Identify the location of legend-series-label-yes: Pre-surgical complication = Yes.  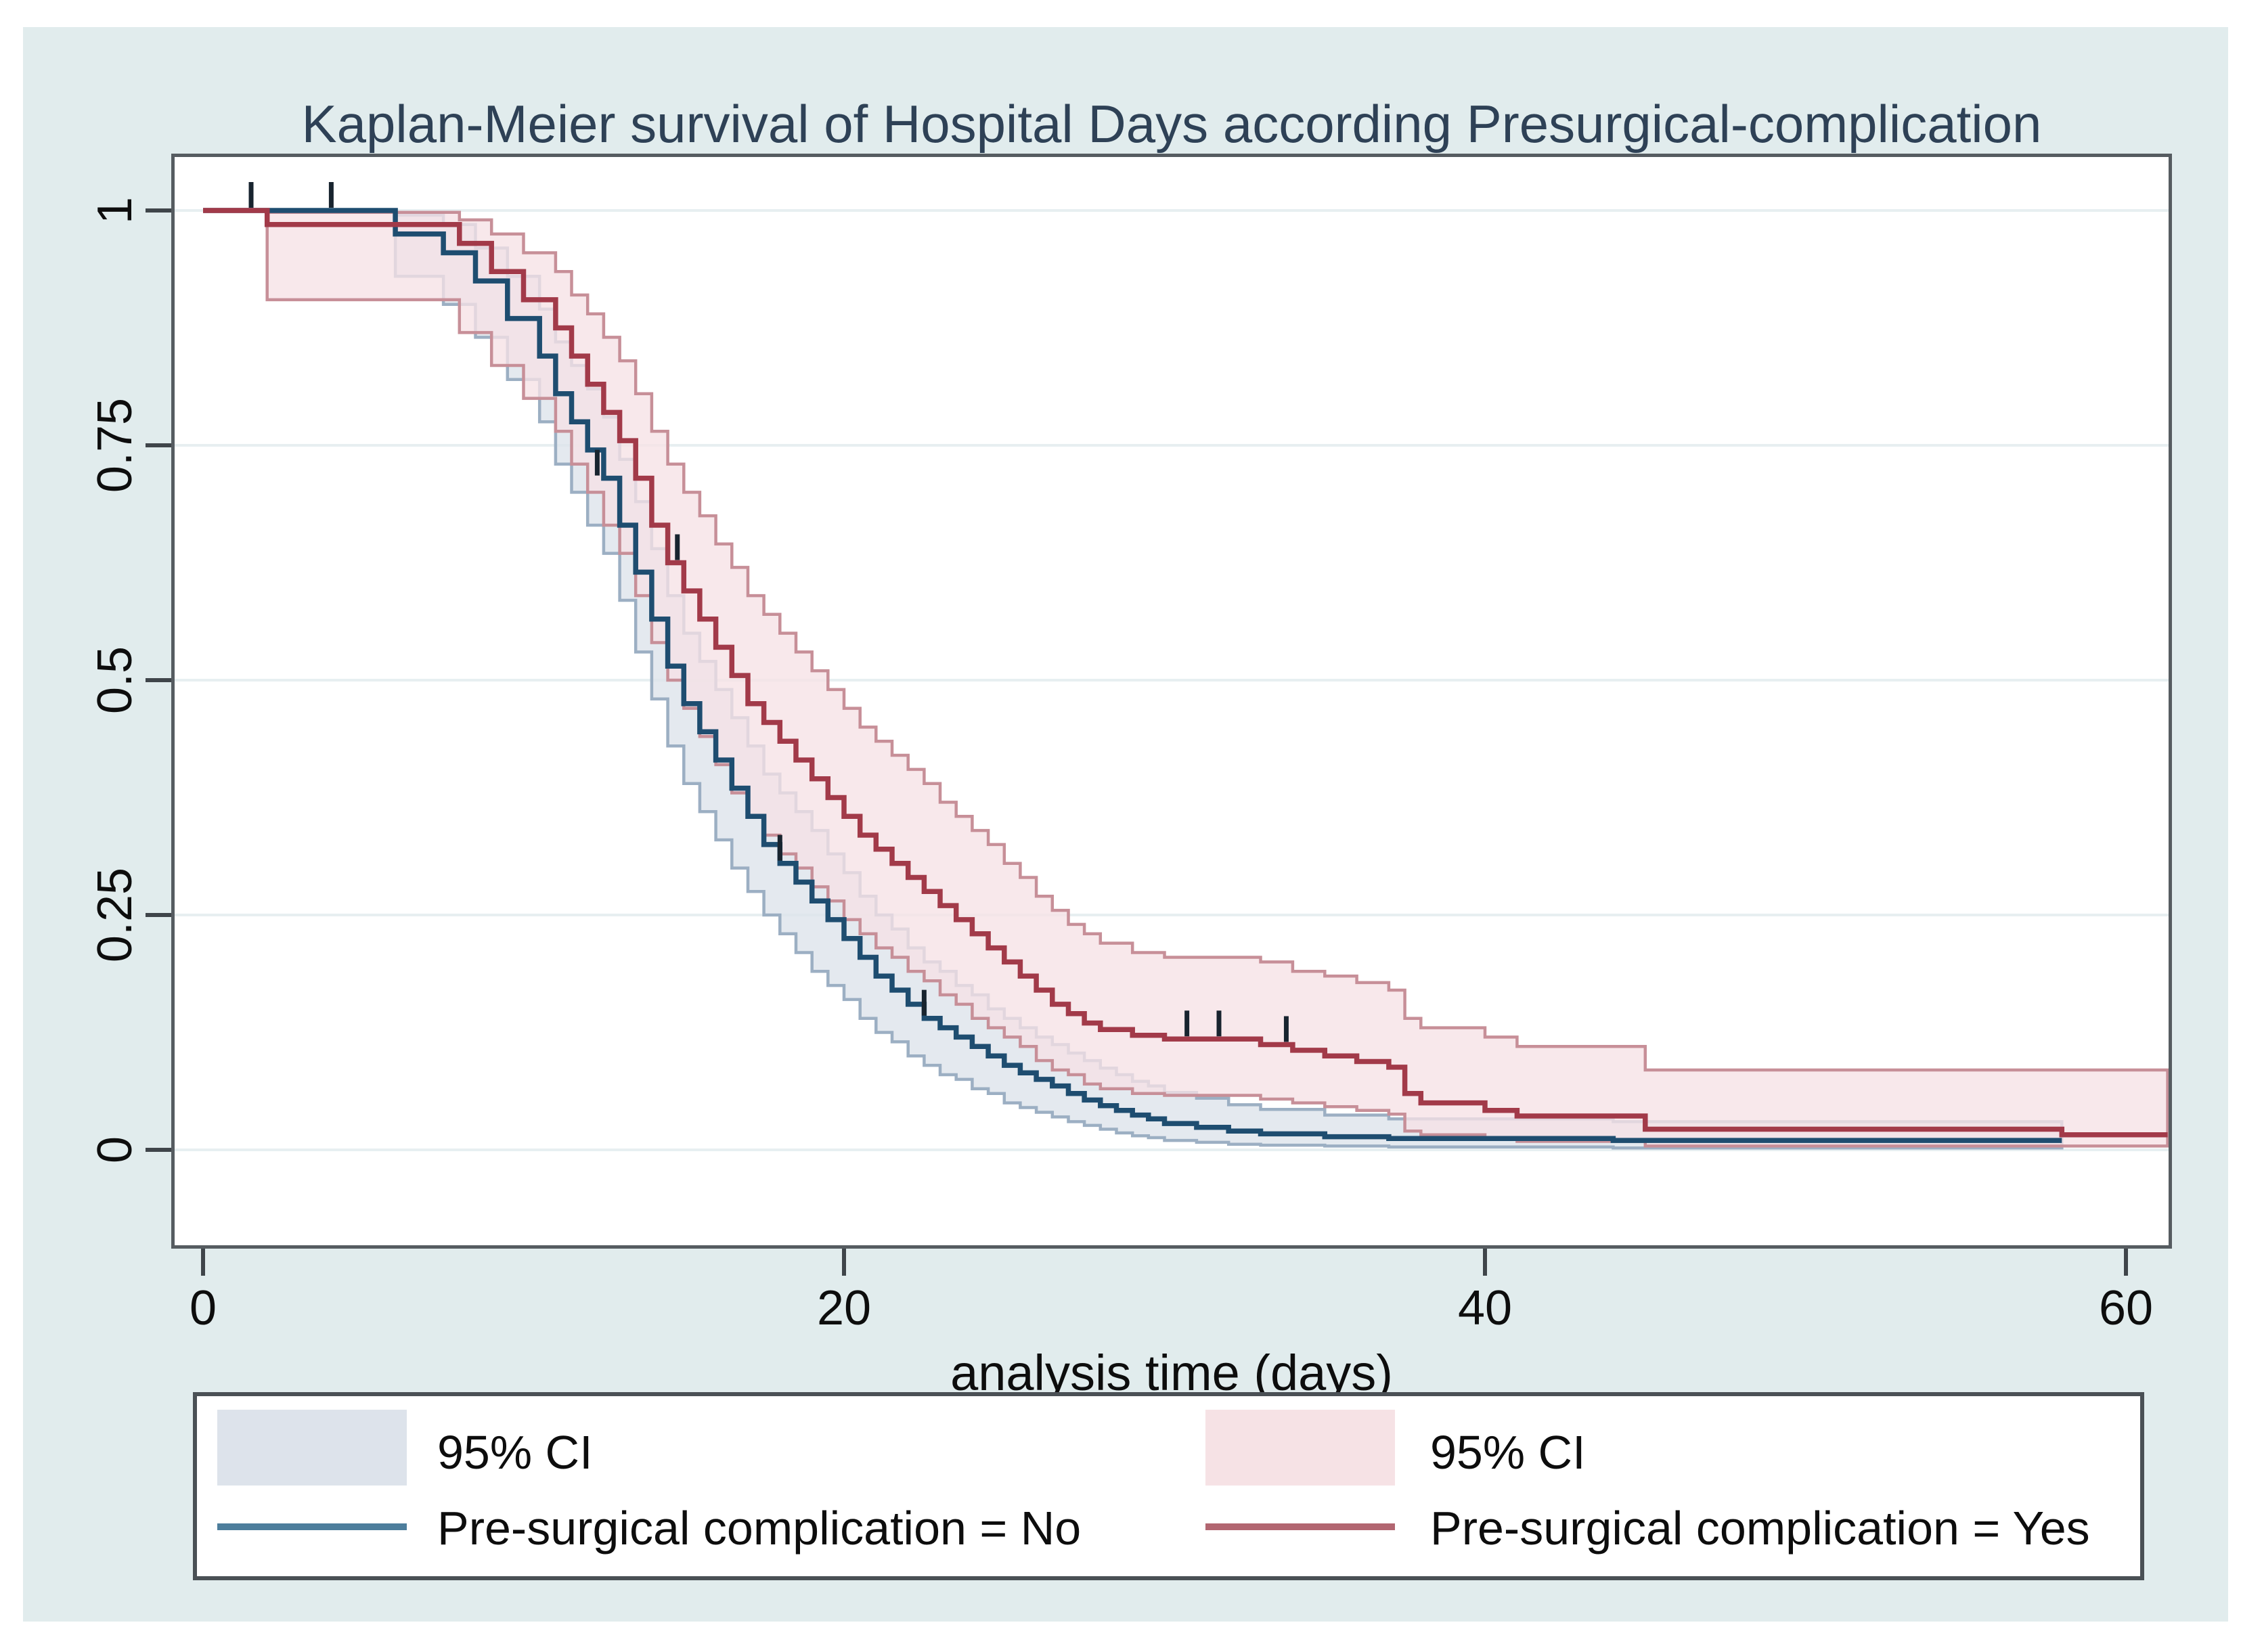
(1760, 1528).